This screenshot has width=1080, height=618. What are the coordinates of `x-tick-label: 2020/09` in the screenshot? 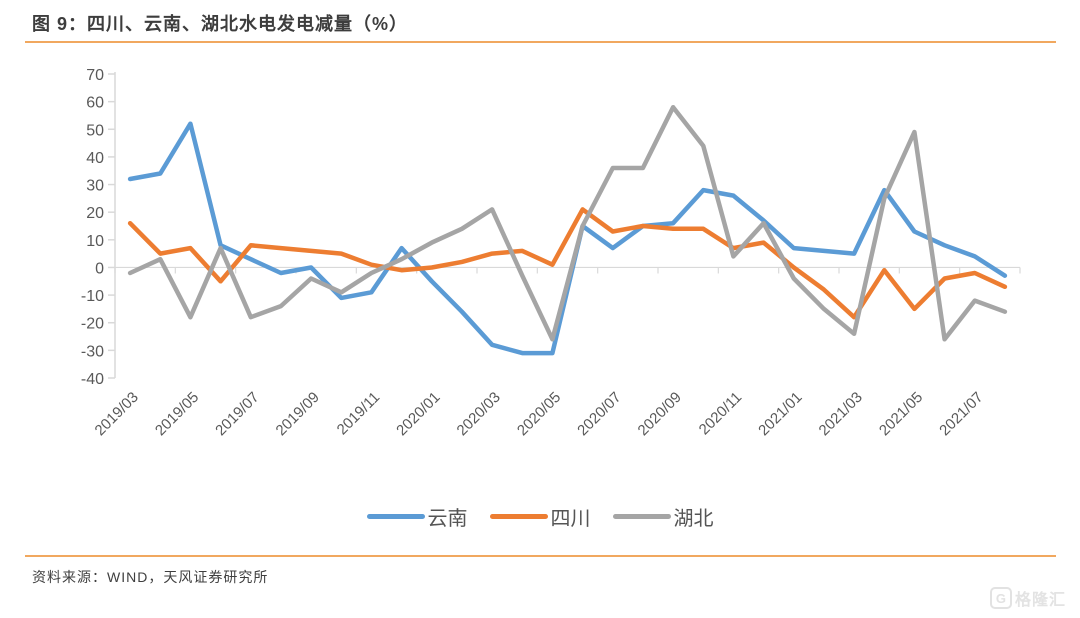 It's located at (660, 414).